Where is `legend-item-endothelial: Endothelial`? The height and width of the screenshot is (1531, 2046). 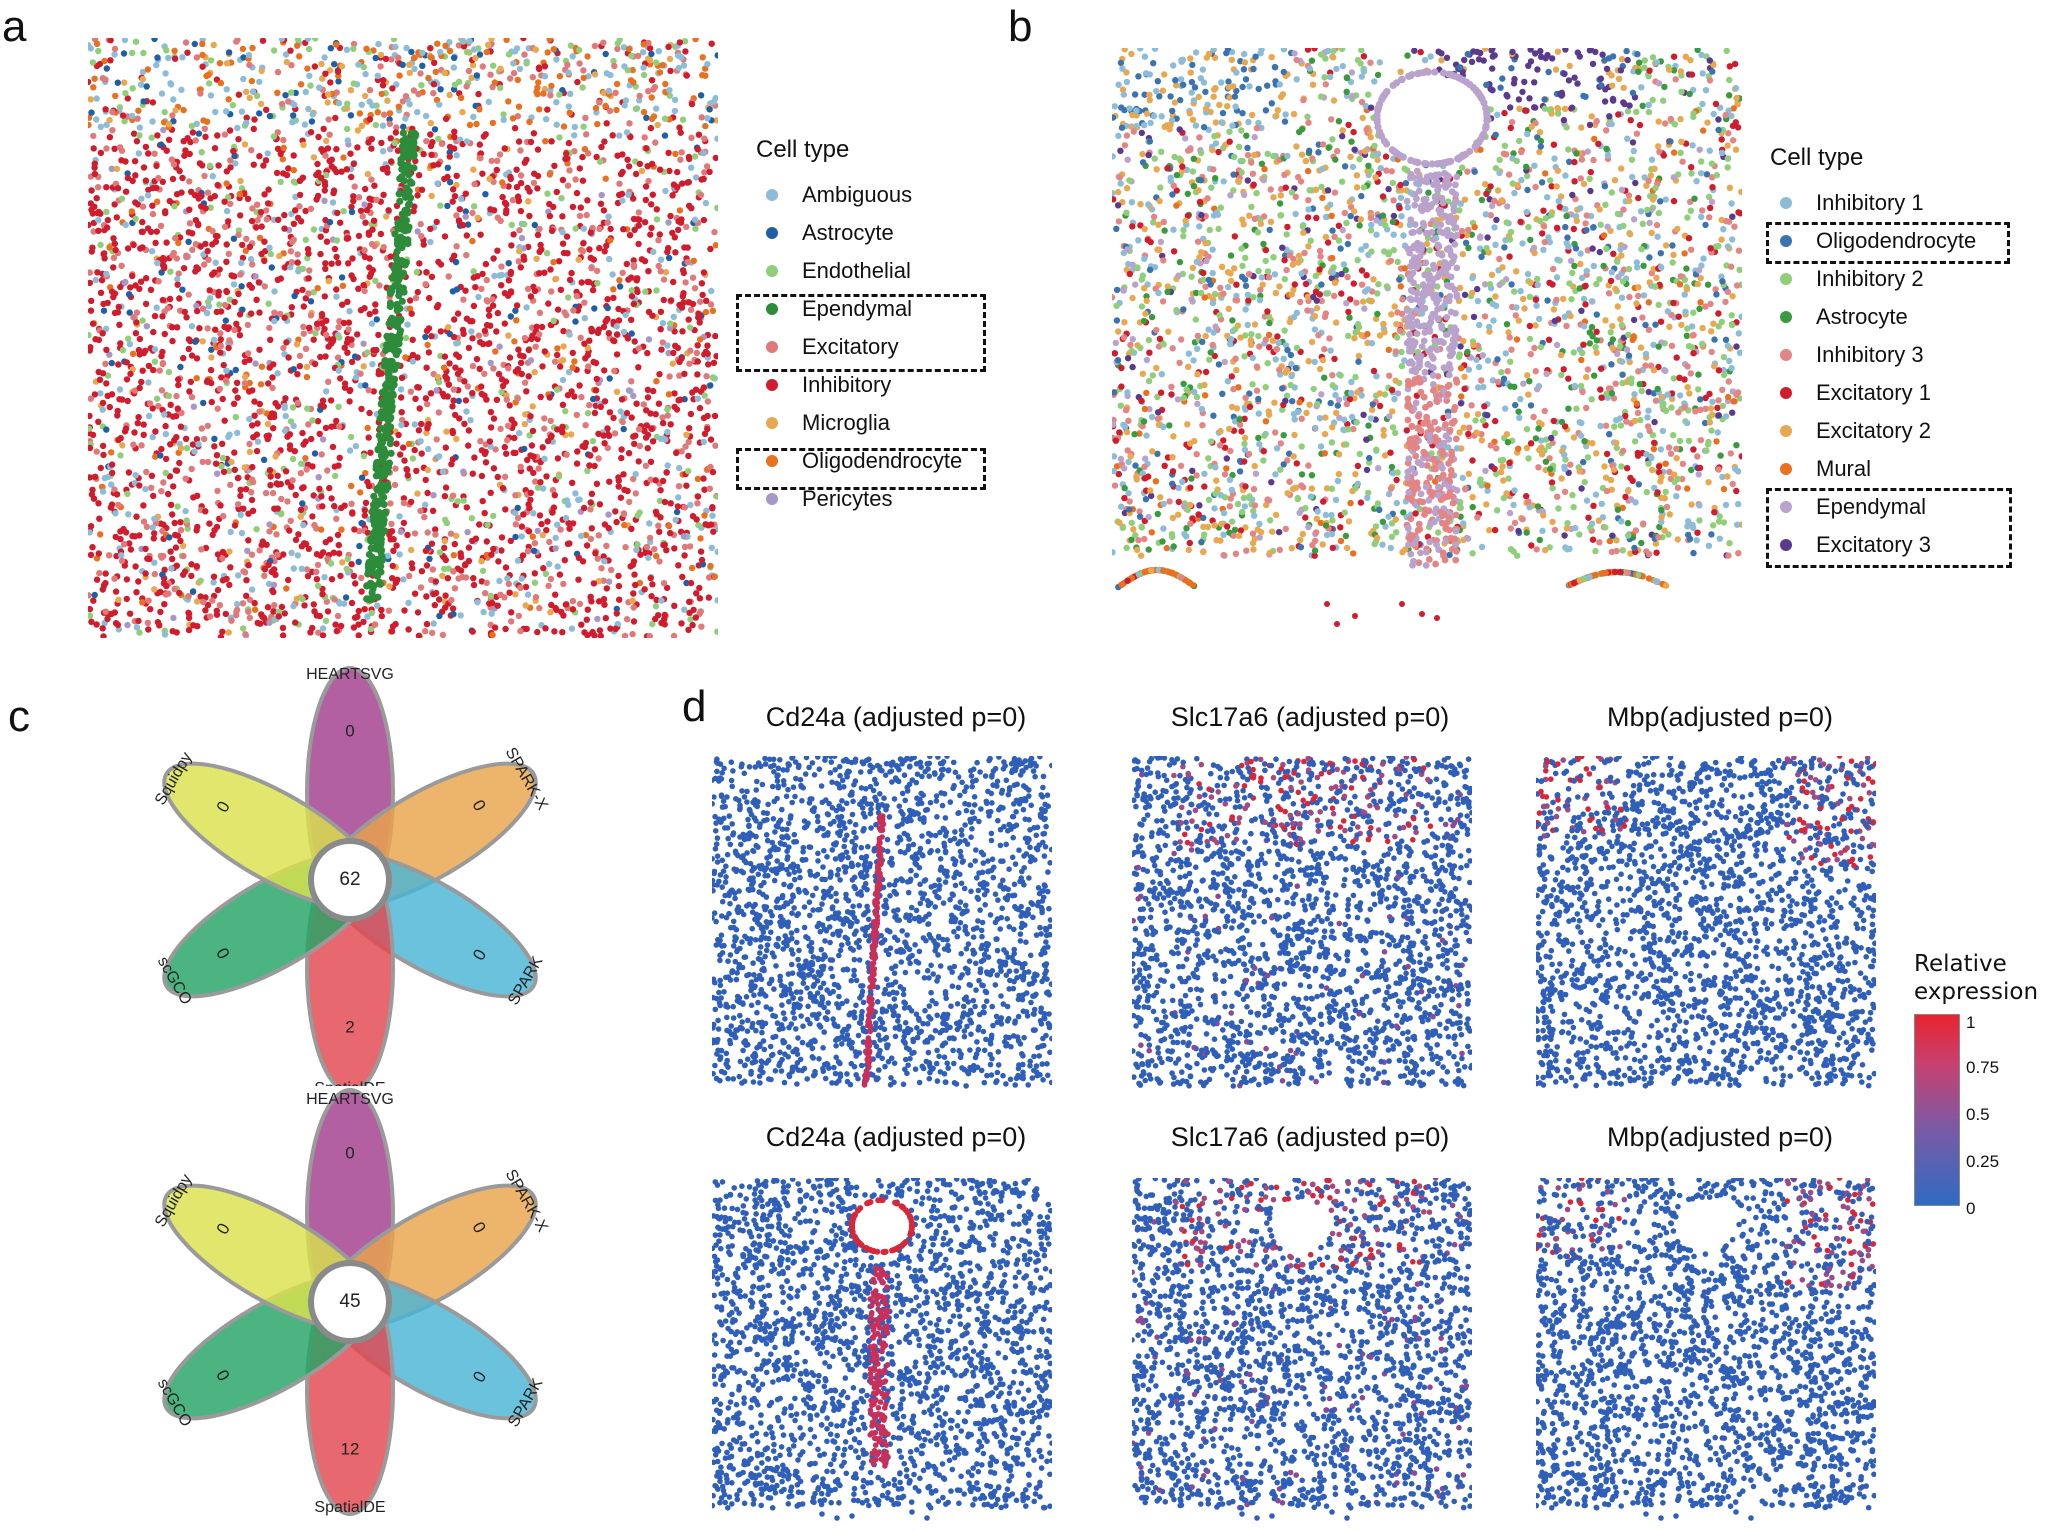
legend-item-endothelial: Endothelial is located at coordinates (859, 271).